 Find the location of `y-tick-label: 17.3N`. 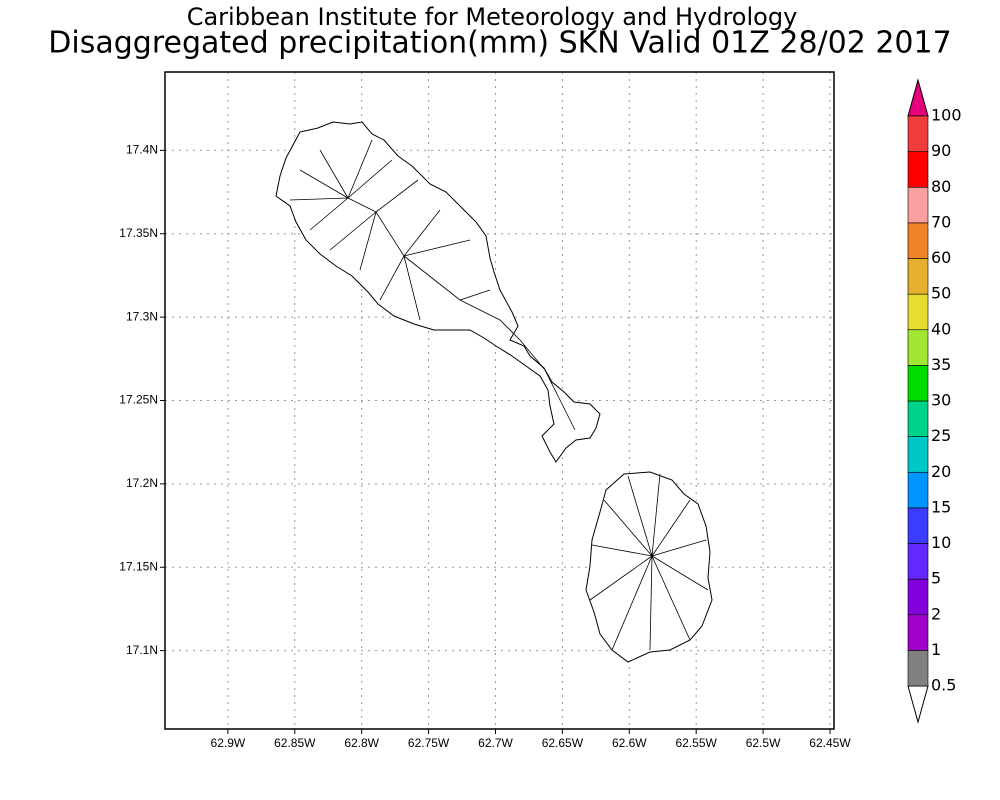

y-tick-label: 17.3N is located at coordinates (142, 316).